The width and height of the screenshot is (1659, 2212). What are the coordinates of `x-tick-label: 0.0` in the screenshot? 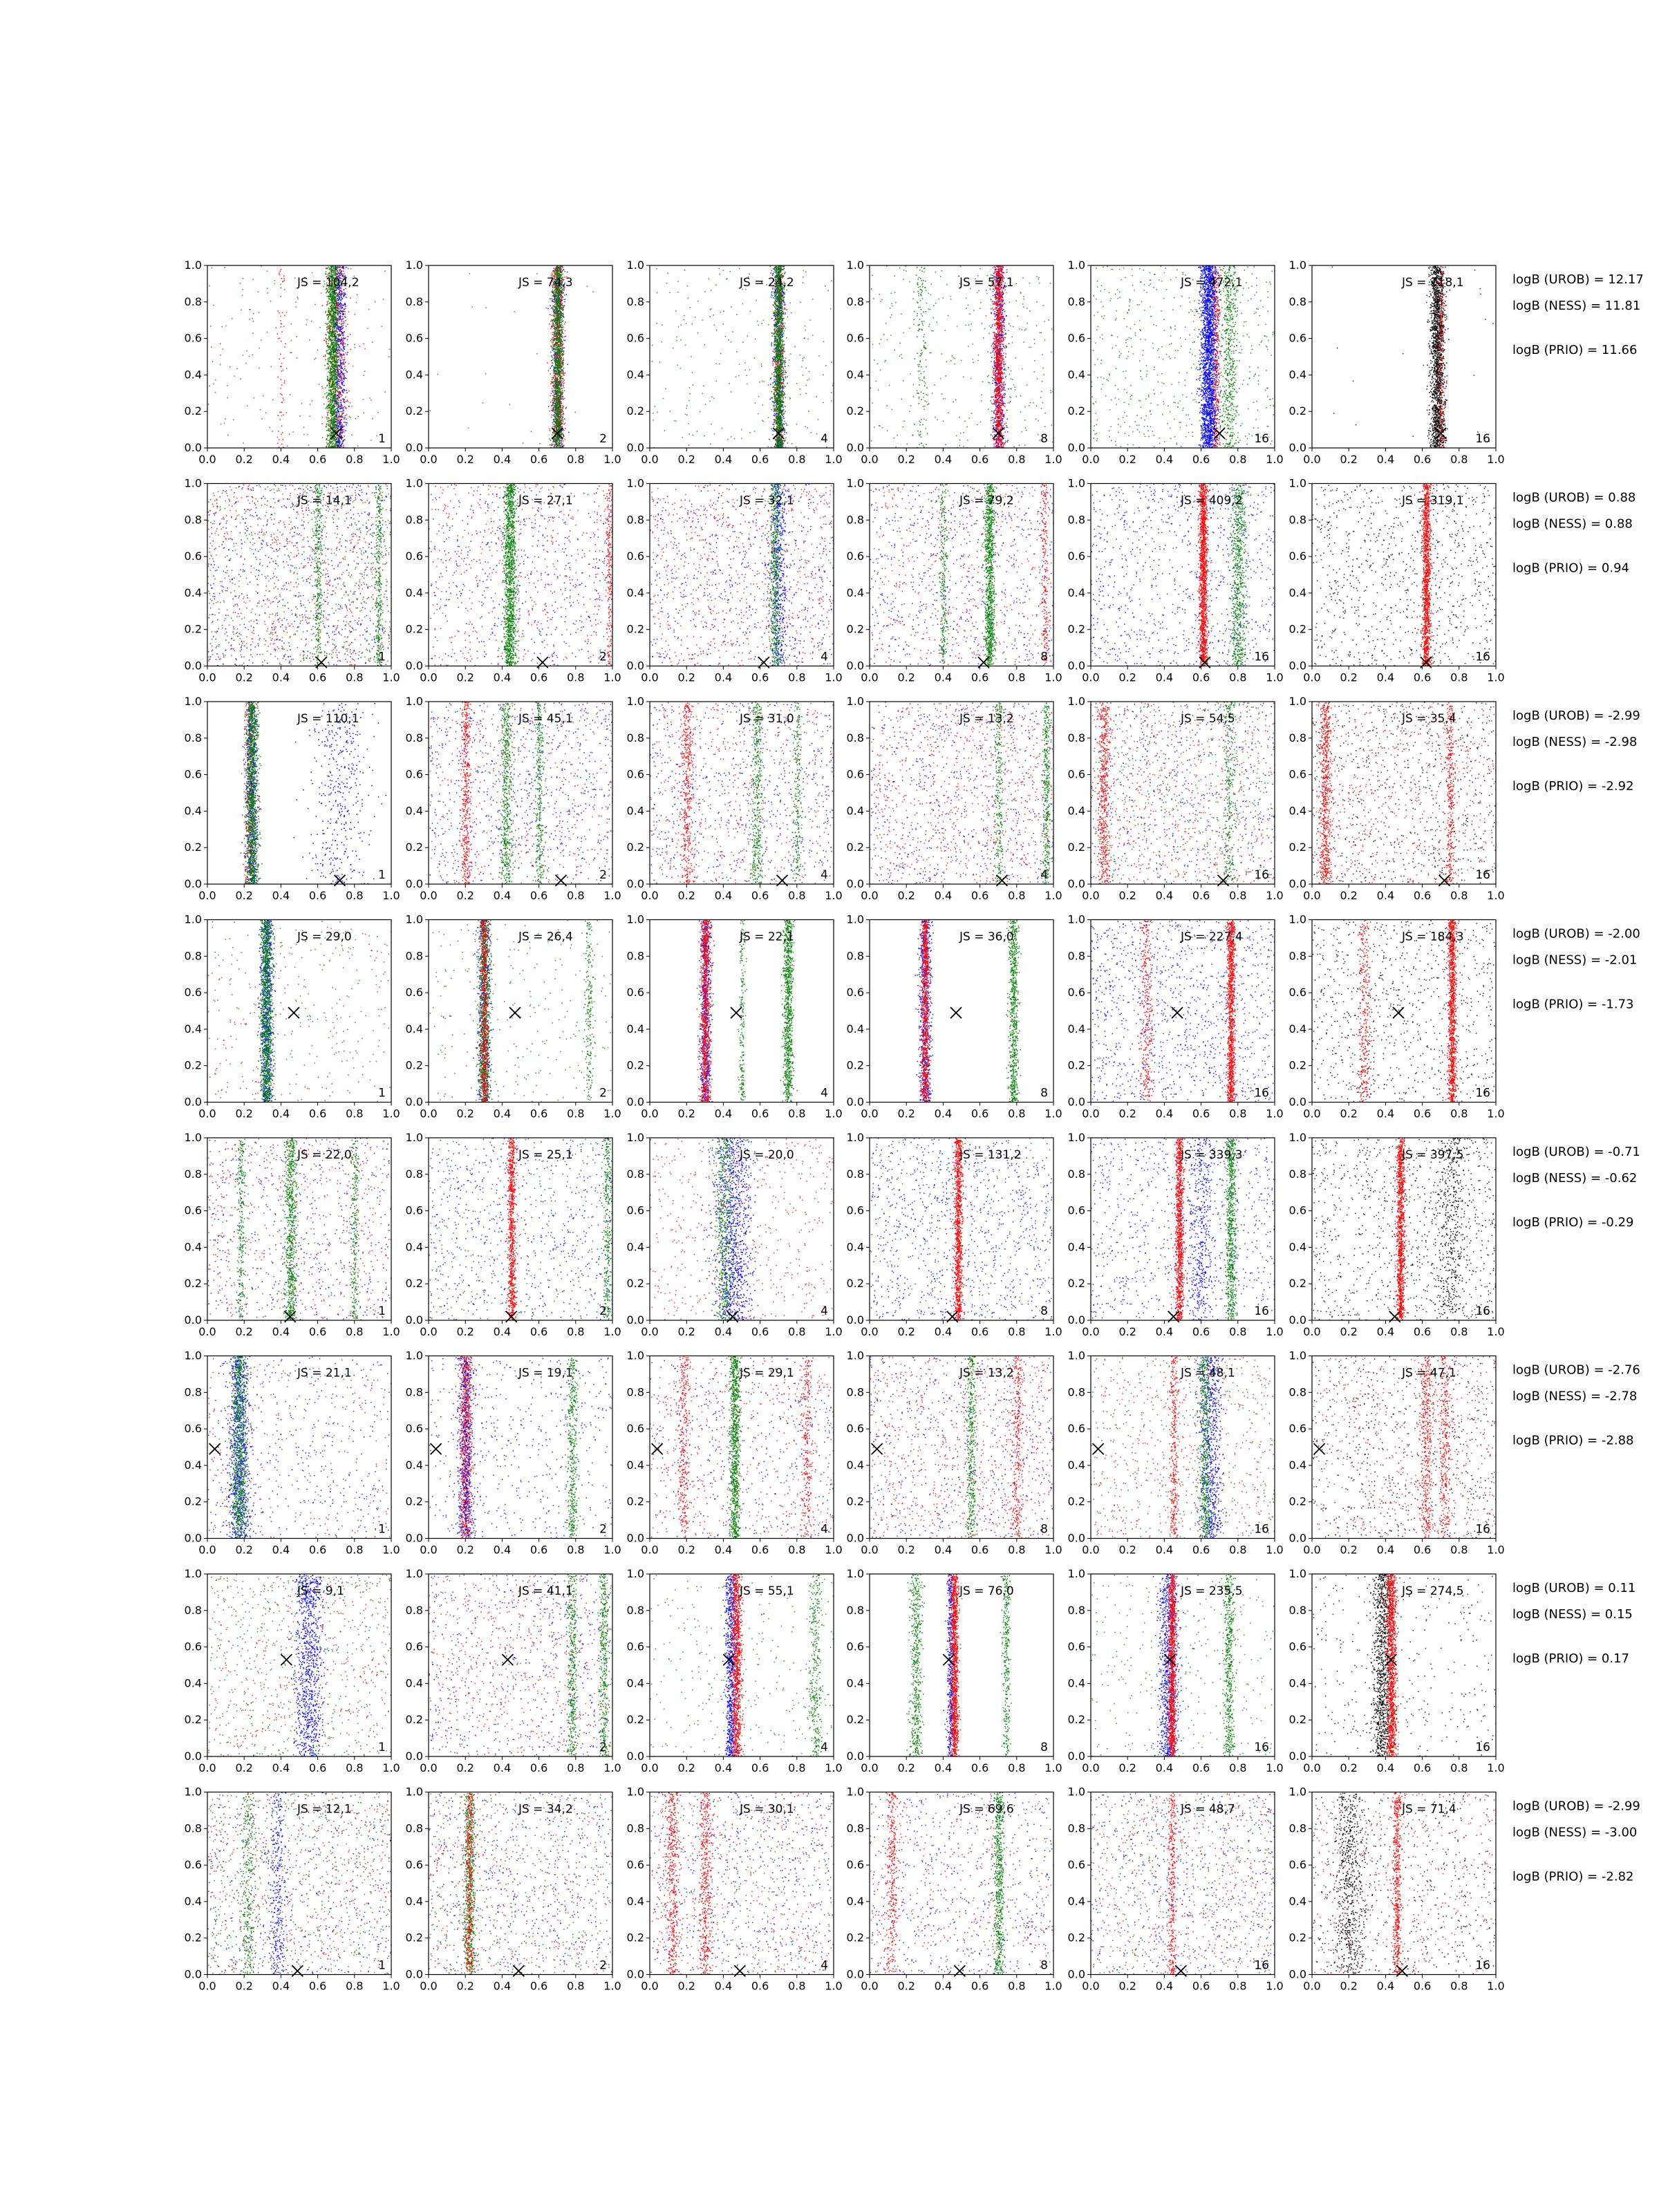 It's located at (207, 460).